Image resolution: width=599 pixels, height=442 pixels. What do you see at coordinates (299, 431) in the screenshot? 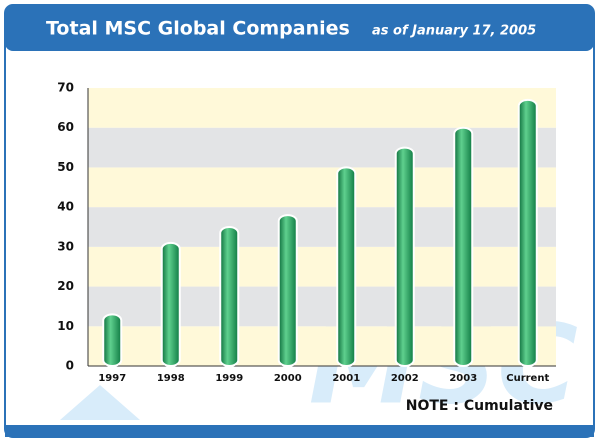
I see `footer-bar` at bounding box center [299, 431].